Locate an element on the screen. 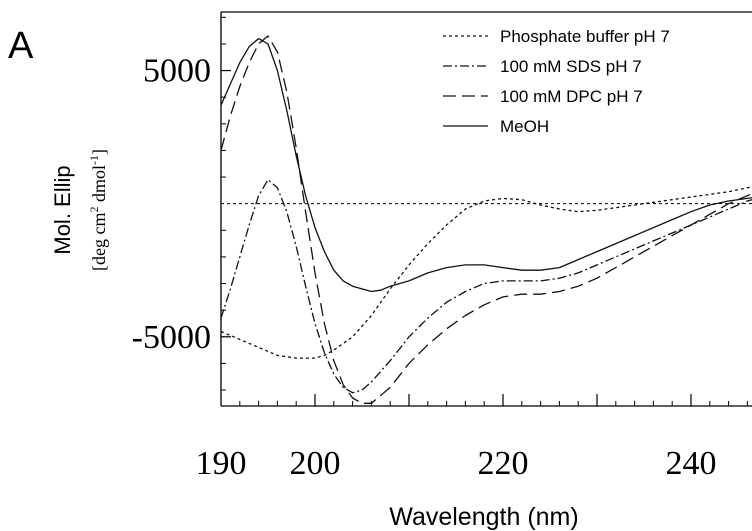  y-tick-label: -5000 is located at coordinates (171, 337).